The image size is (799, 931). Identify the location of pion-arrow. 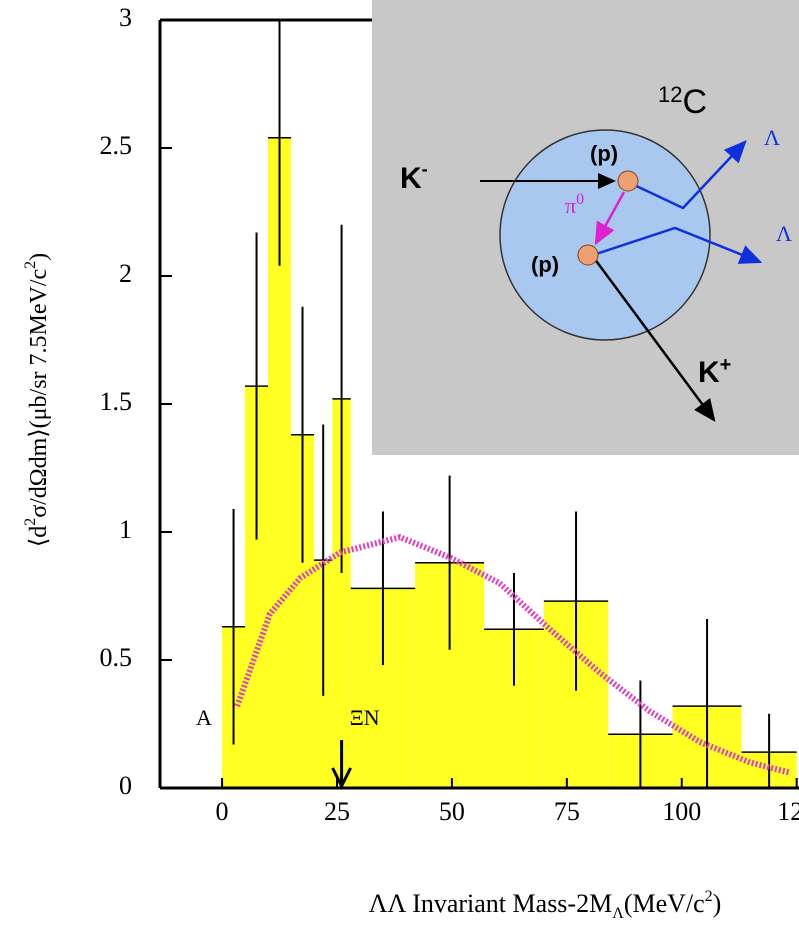
(610, 218).